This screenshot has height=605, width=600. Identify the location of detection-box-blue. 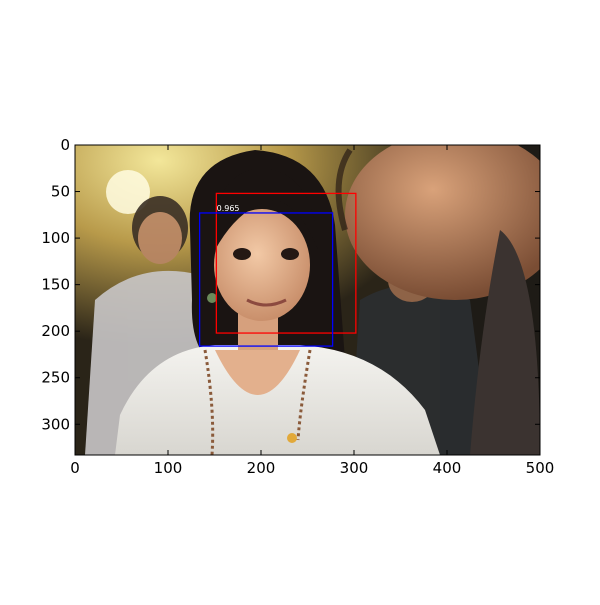
(266, 279).